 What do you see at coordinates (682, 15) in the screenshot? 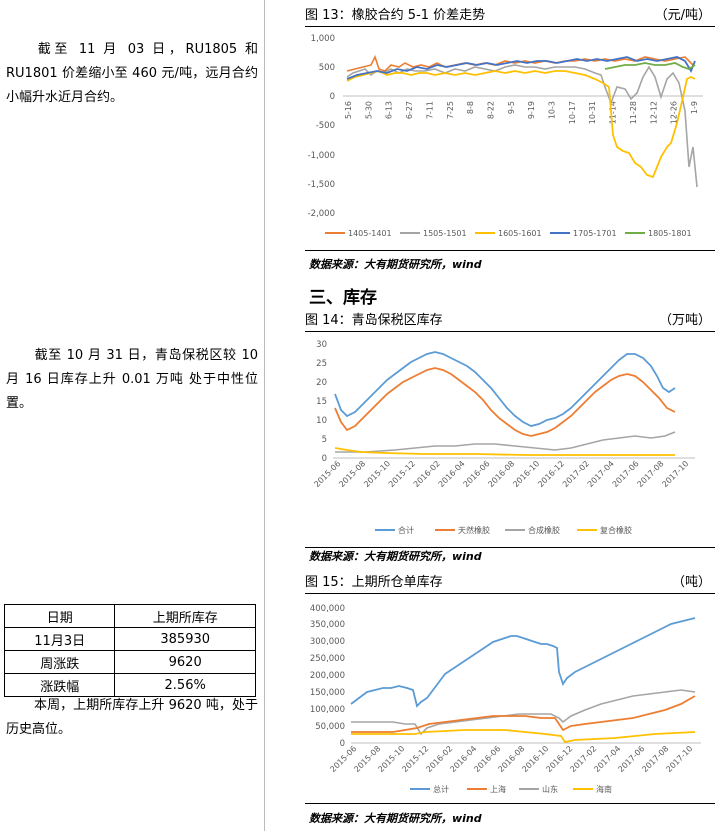
I see `figure-unit: （元/吨）` at bounding box center [682, 15].